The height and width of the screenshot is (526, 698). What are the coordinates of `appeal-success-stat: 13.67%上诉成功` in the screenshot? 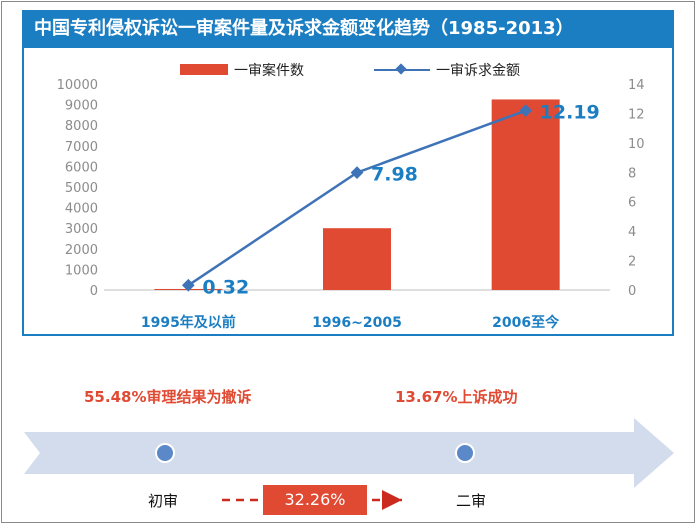 It's located at (456, 397).